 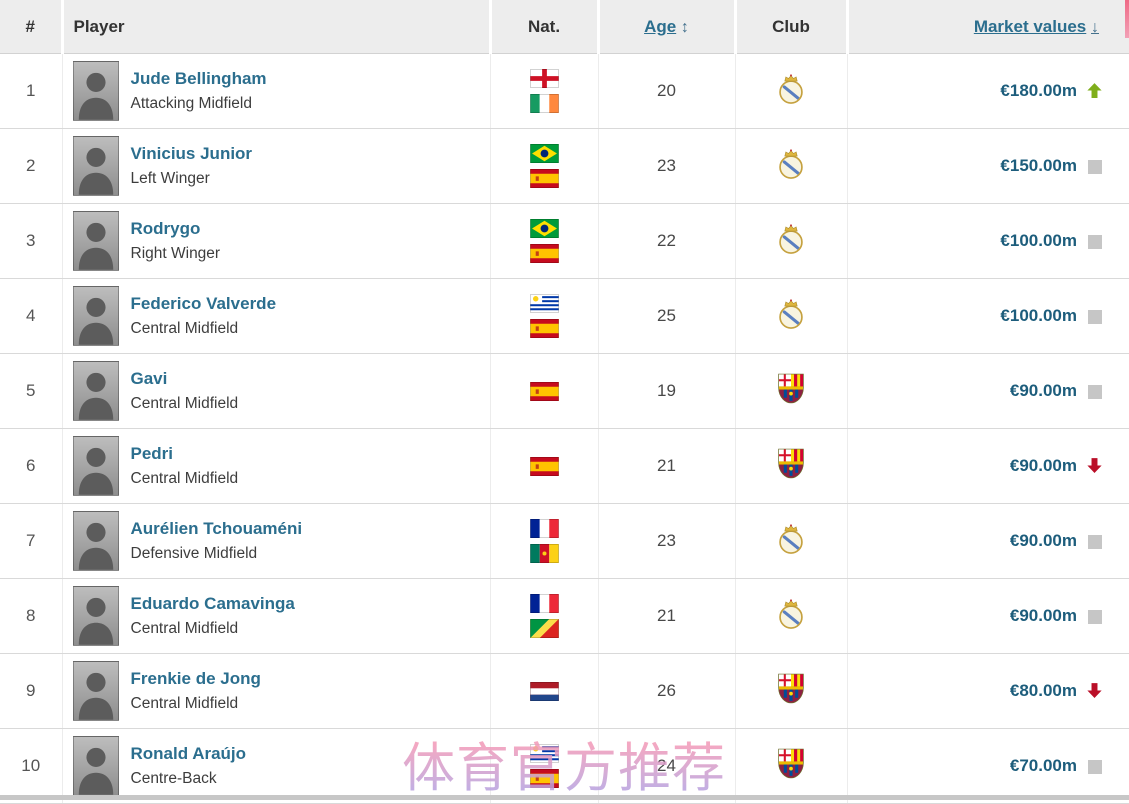 I want to click on flag-uruguay-icon, so click(x=544, y=753).